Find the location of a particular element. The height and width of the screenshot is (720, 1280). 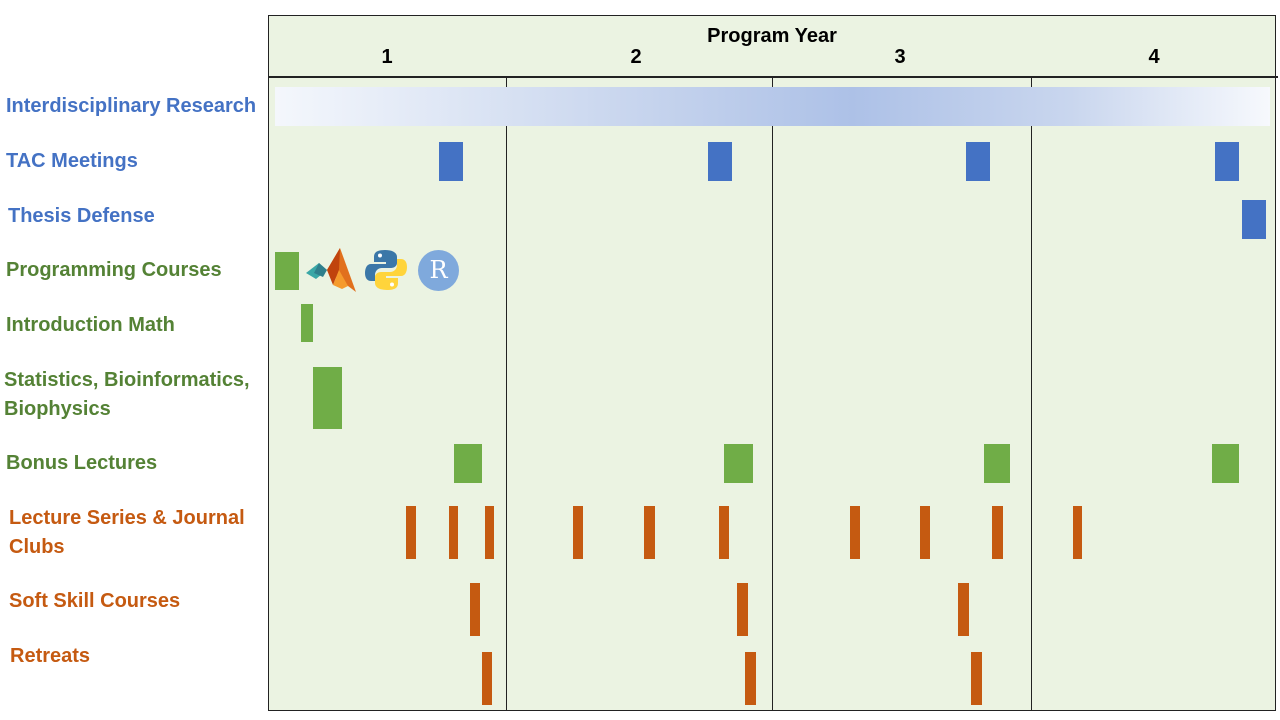

row-label-bonus: Bonus Lectures is located at coordinates (82, 463).